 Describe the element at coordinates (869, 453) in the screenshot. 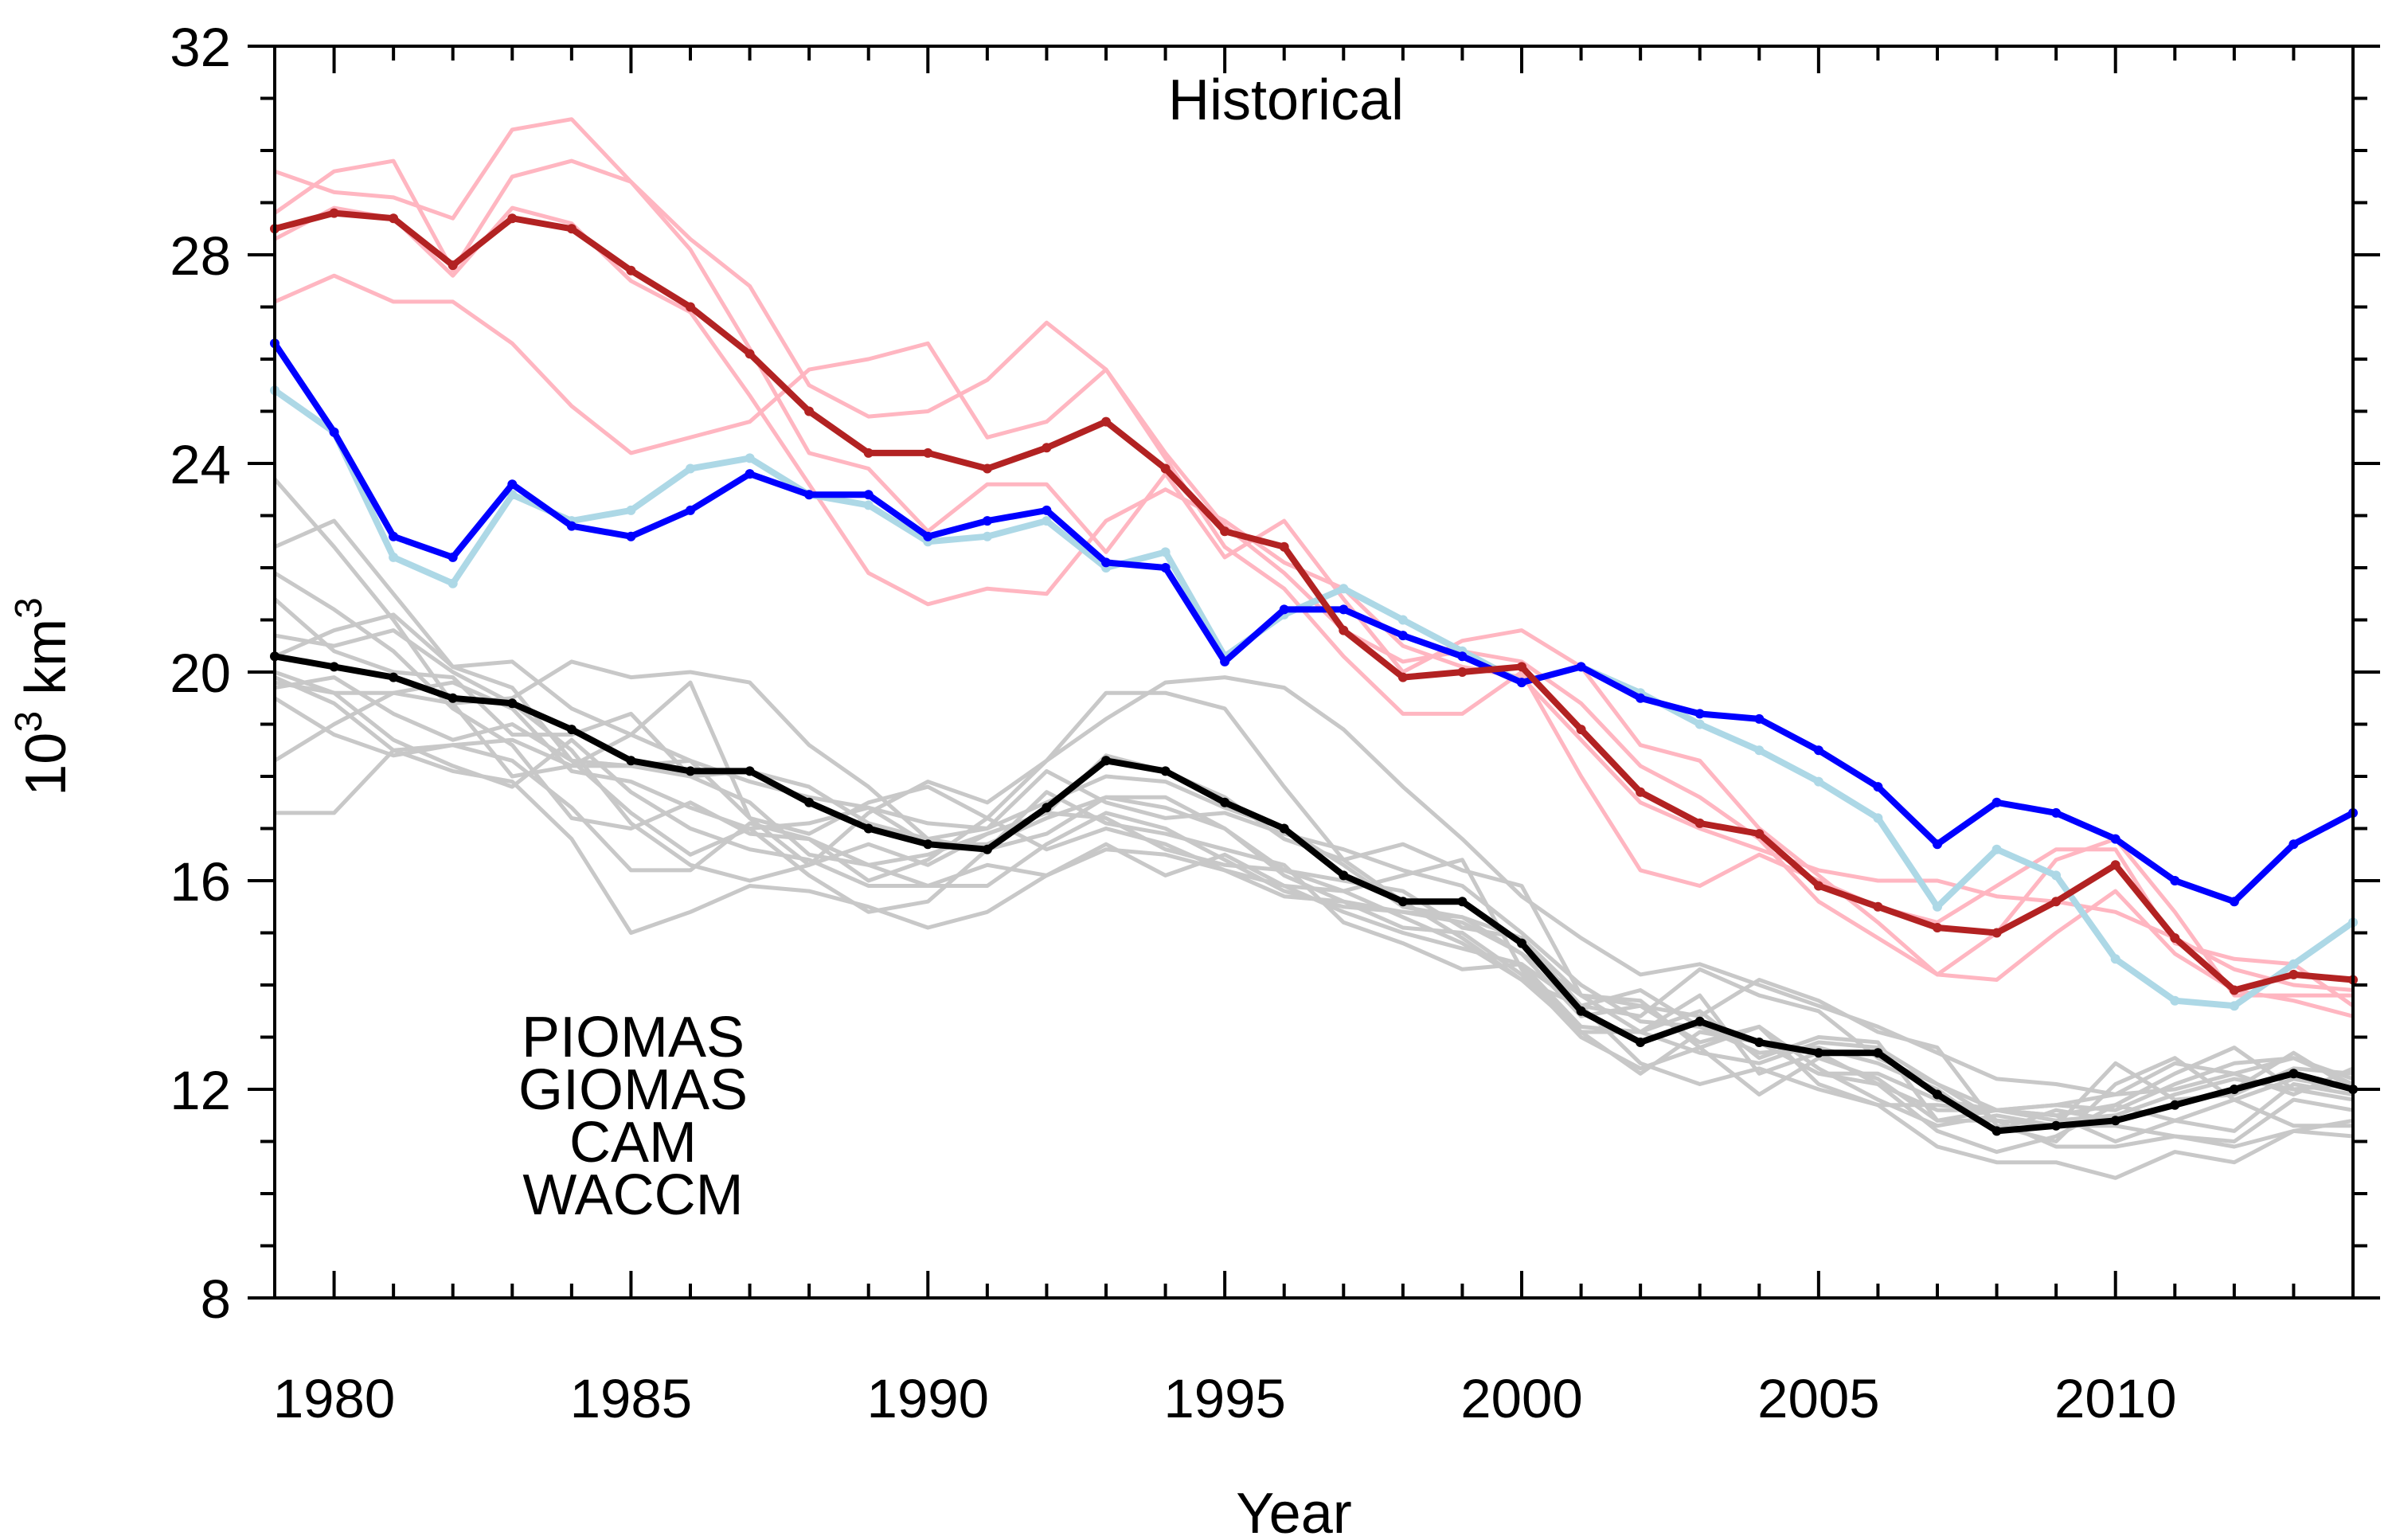

I see `data-point-waccm-1989` at that location.